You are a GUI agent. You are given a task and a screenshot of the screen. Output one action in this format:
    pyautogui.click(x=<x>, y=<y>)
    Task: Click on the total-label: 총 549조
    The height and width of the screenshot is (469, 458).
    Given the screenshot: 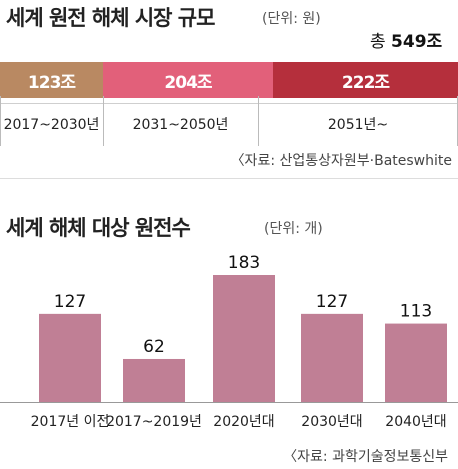 What is the action you would take?
    pyautogui.click(x=406, y=39)
    